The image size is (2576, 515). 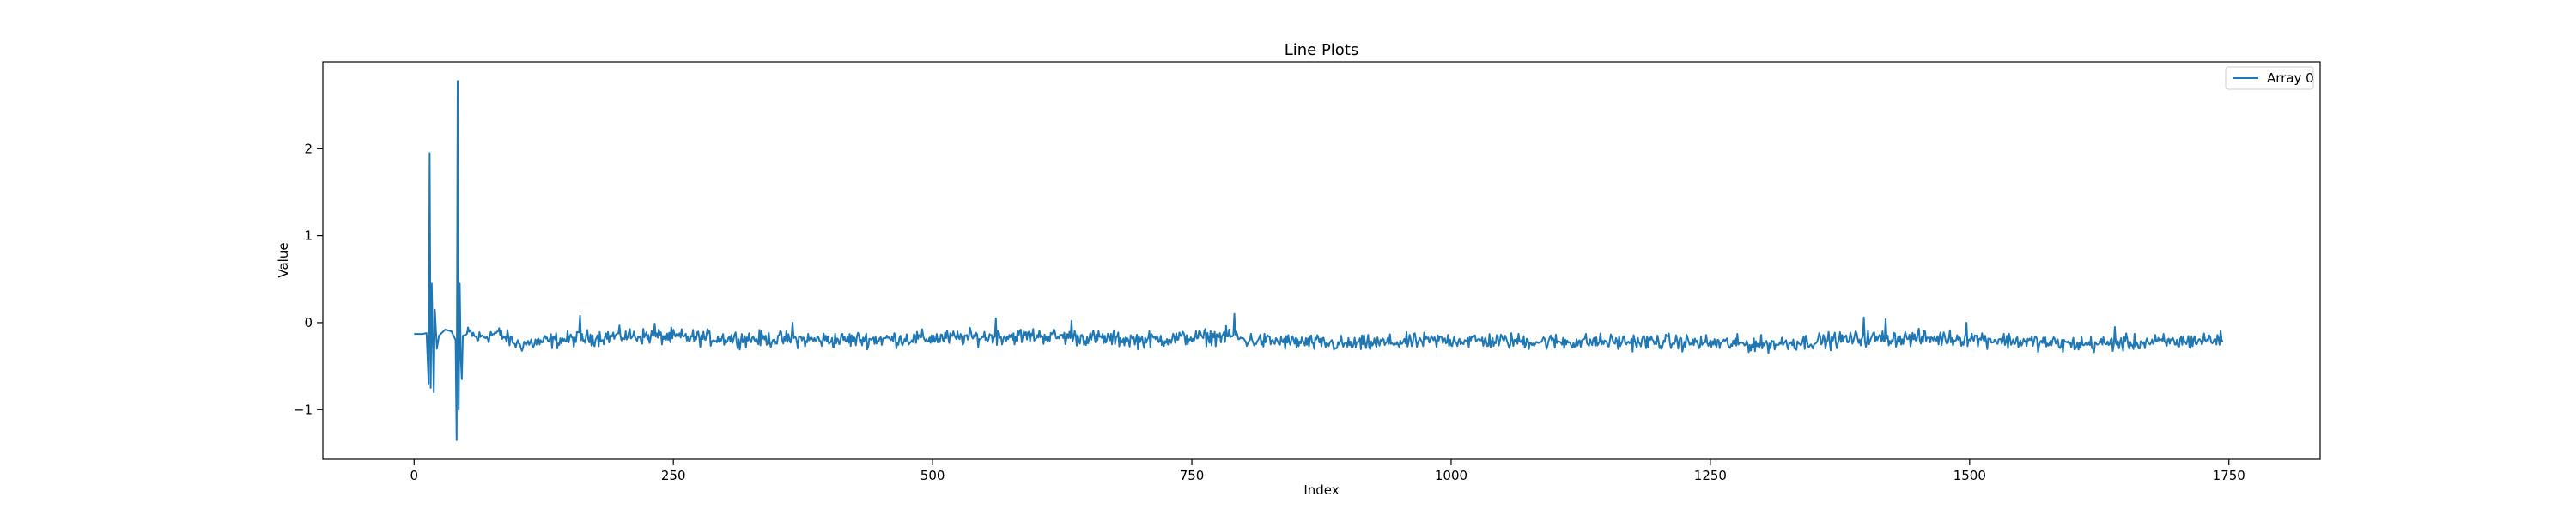 What do you see at coordinates (308, 148) in the screenshot?
I see `y-tick-label: 2` at bounding box center [308, 148].